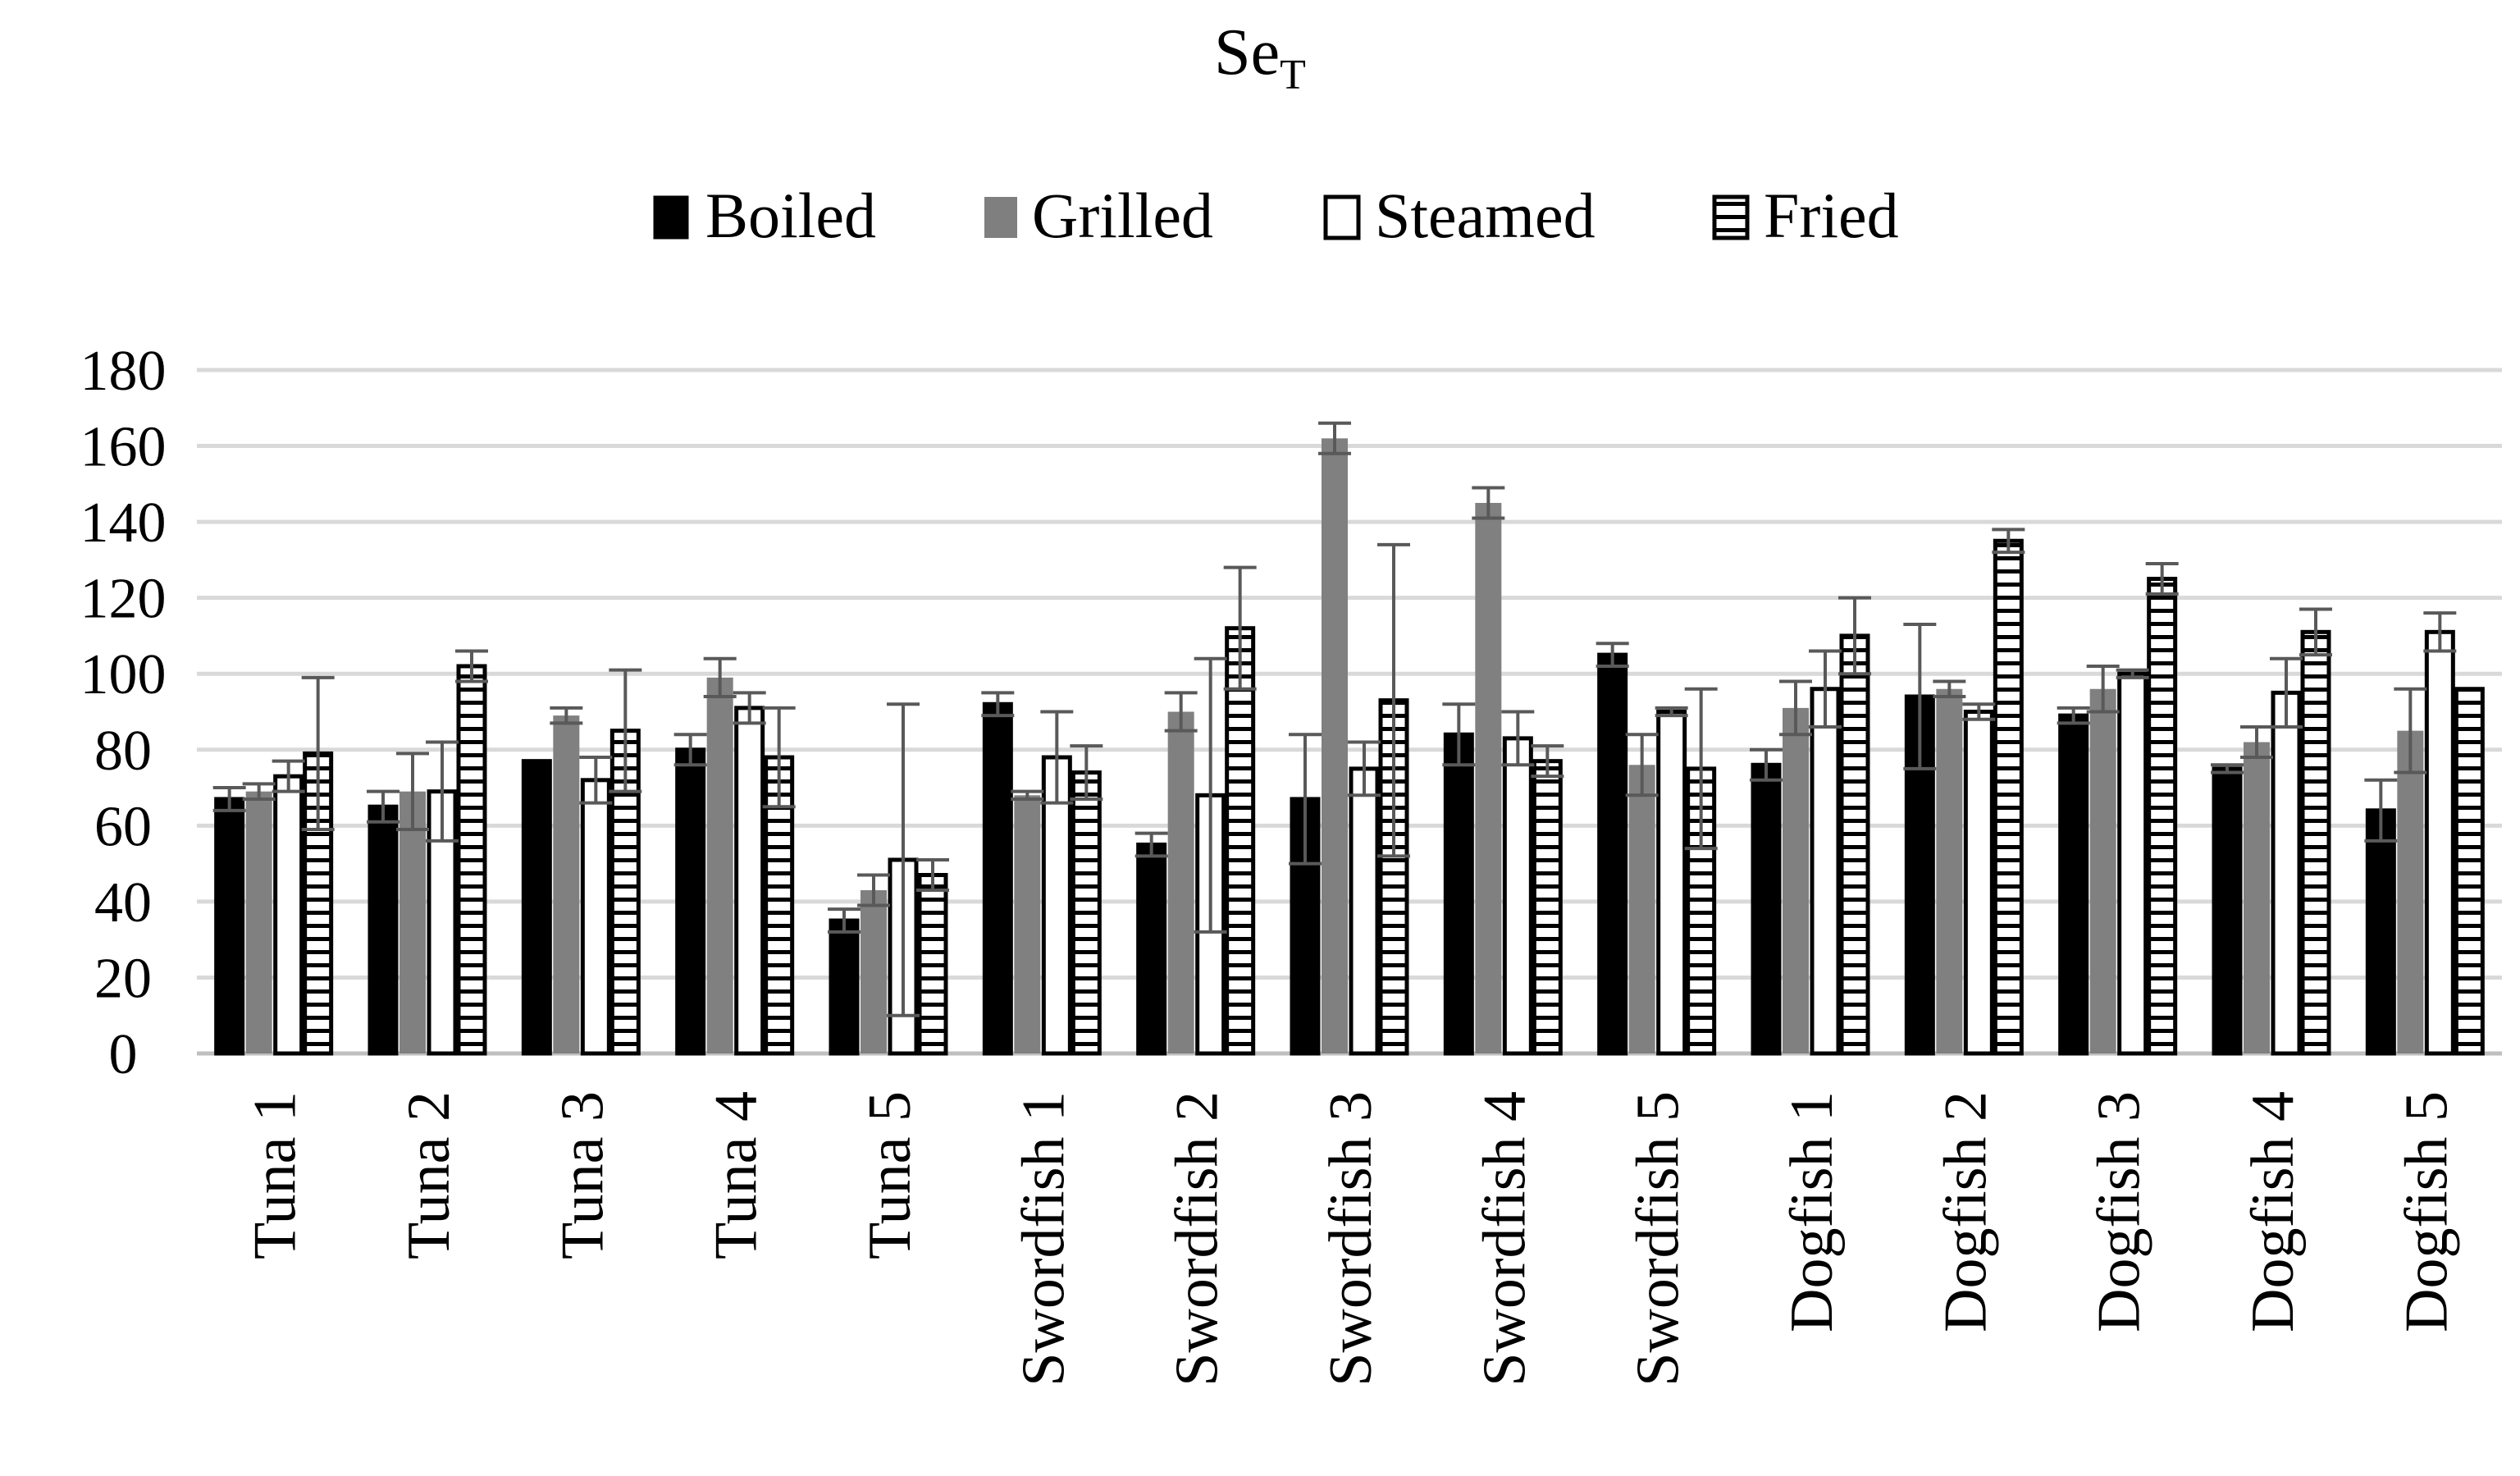  Describe the element at coordinates (2426, 1211) in the screenshot. I see `x-tick-label: Dogfish 5` at that location.